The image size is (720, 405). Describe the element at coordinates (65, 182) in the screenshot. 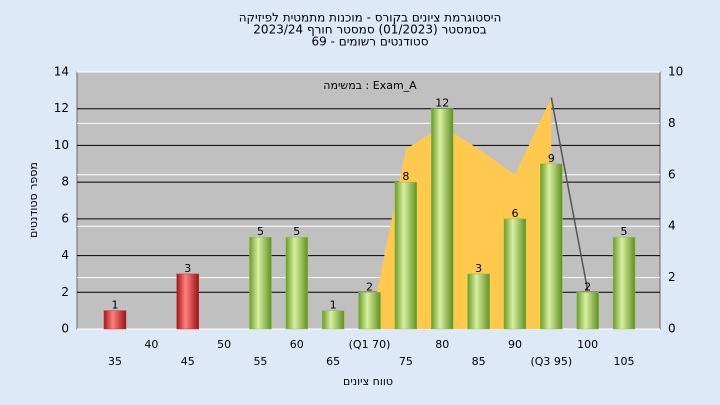

I see `y-tick-label: 8` at that location.